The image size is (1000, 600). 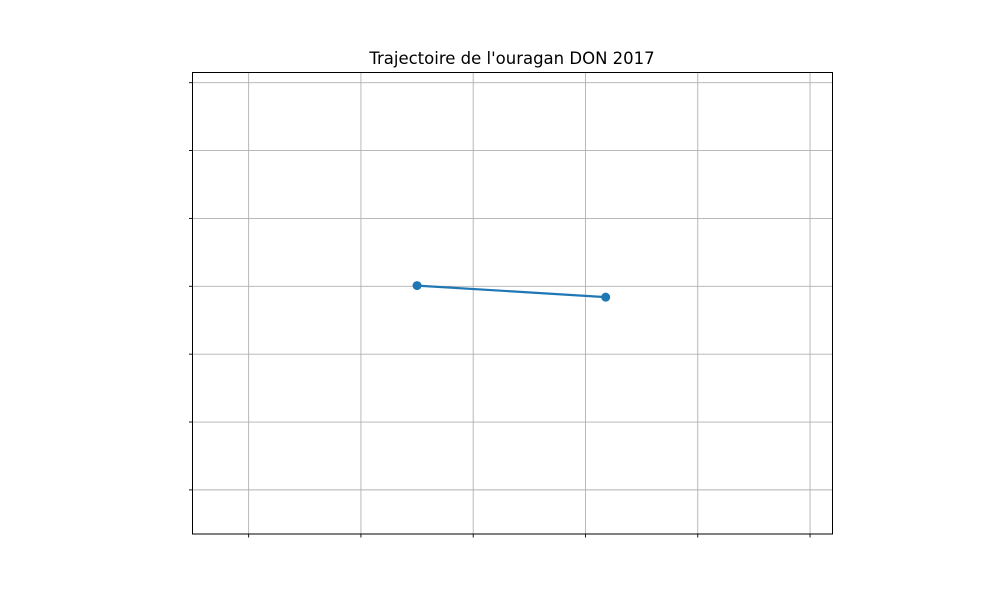 I want to click on track-line, so click(x=511, y=291).